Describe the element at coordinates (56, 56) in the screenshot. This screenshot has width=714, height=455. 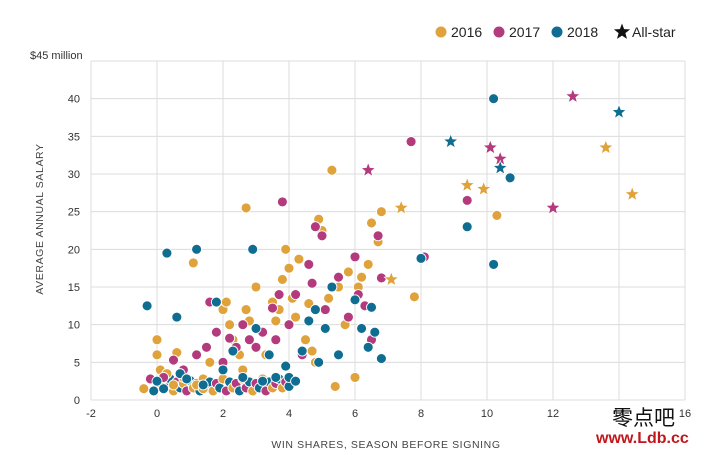
I see `y-axis-top-label: $45 million` at that location.